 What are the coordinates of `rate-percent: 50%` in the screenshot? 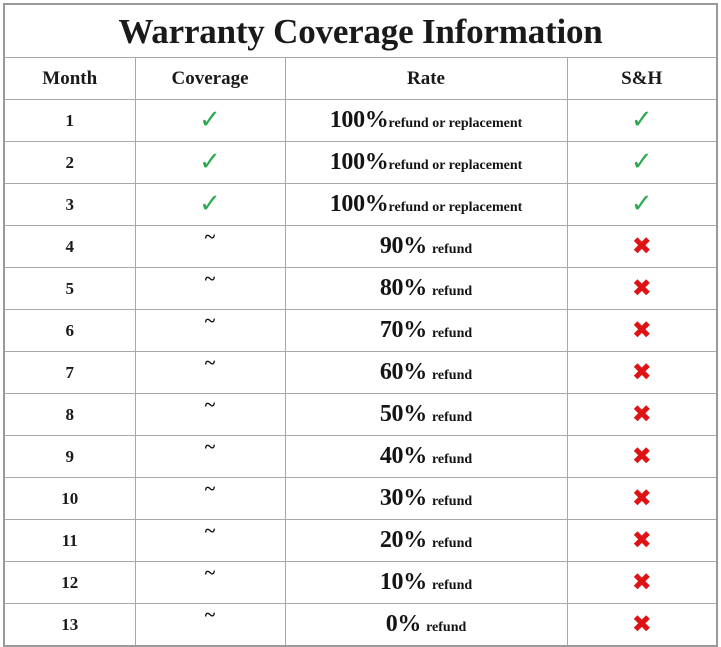 It's located at (403, 414).